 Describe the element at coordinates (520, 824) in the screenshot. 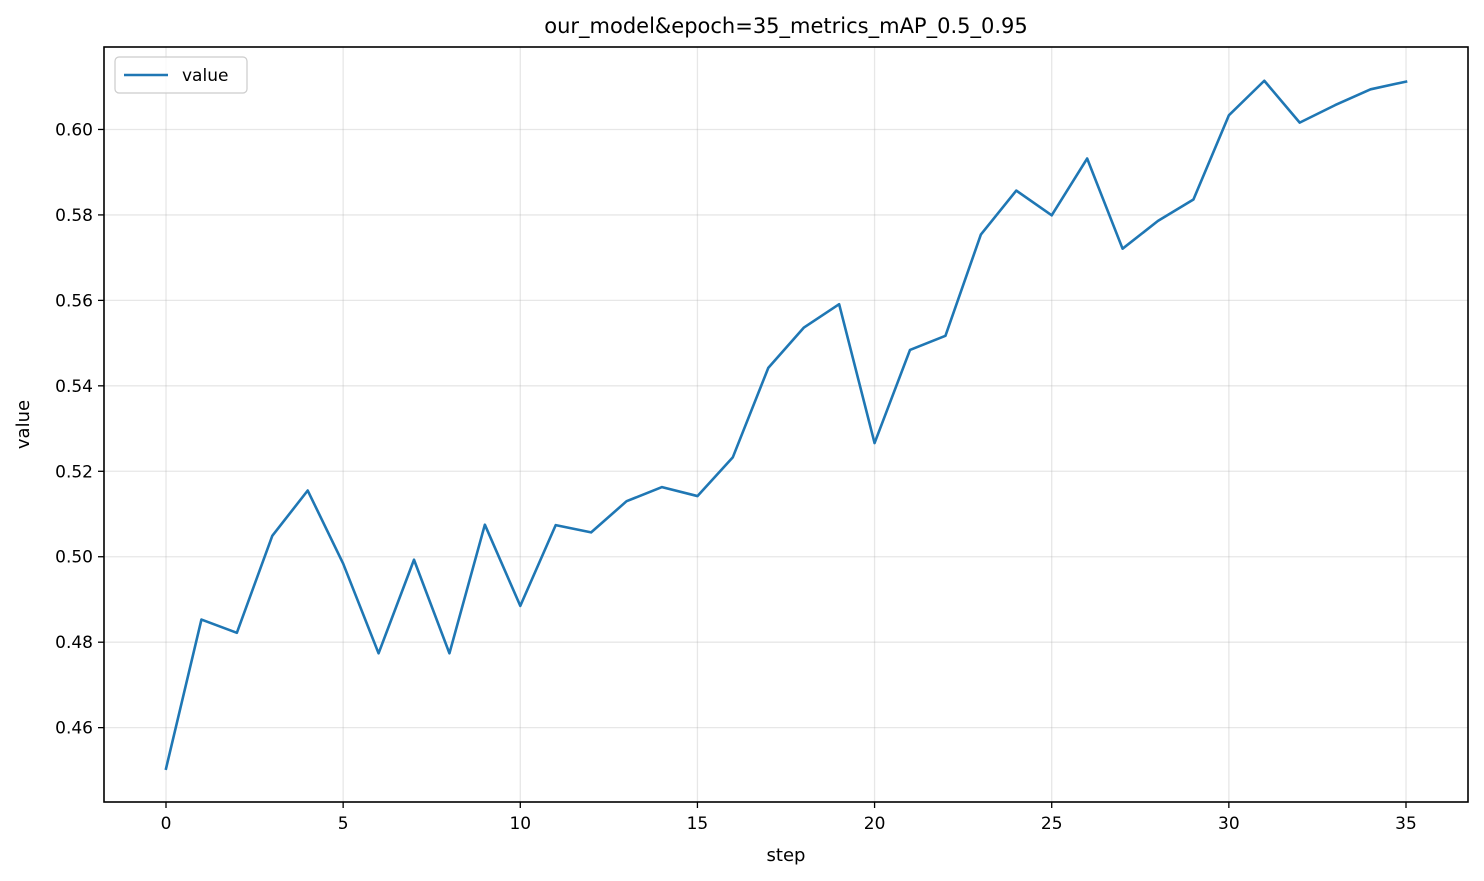

I see `x-tick-label: 10` at that location.